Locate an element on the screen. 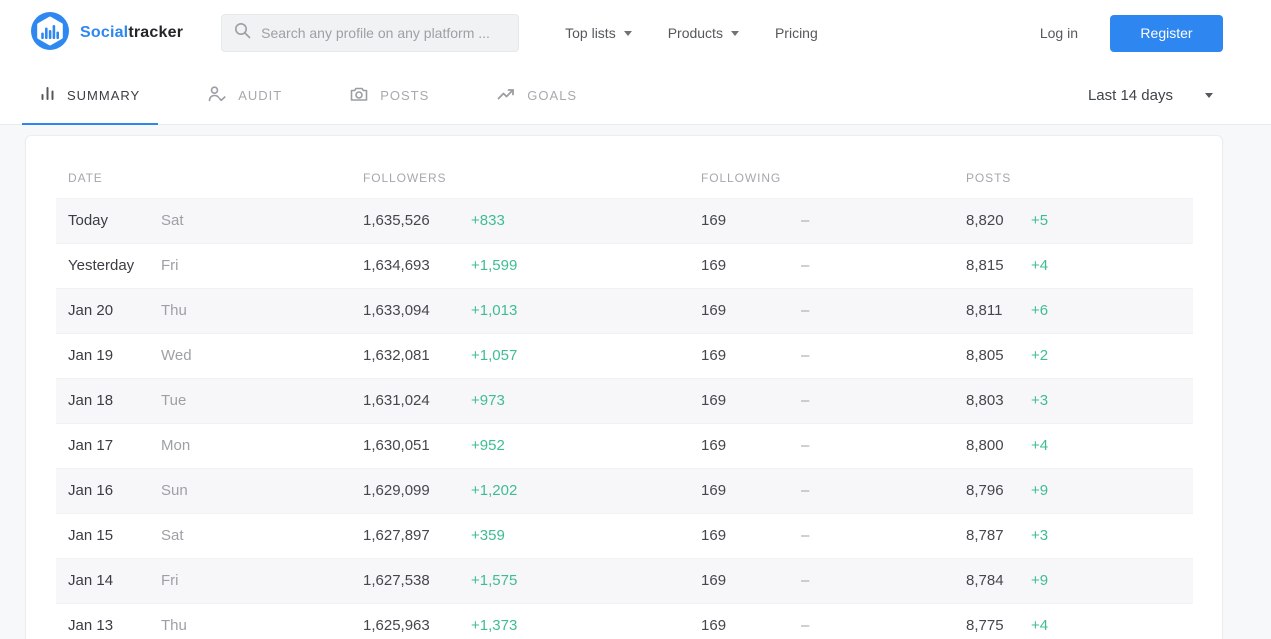 This screenshot has height=639, width=1271. chevron-down-icon is located at coordinates (734, 33).